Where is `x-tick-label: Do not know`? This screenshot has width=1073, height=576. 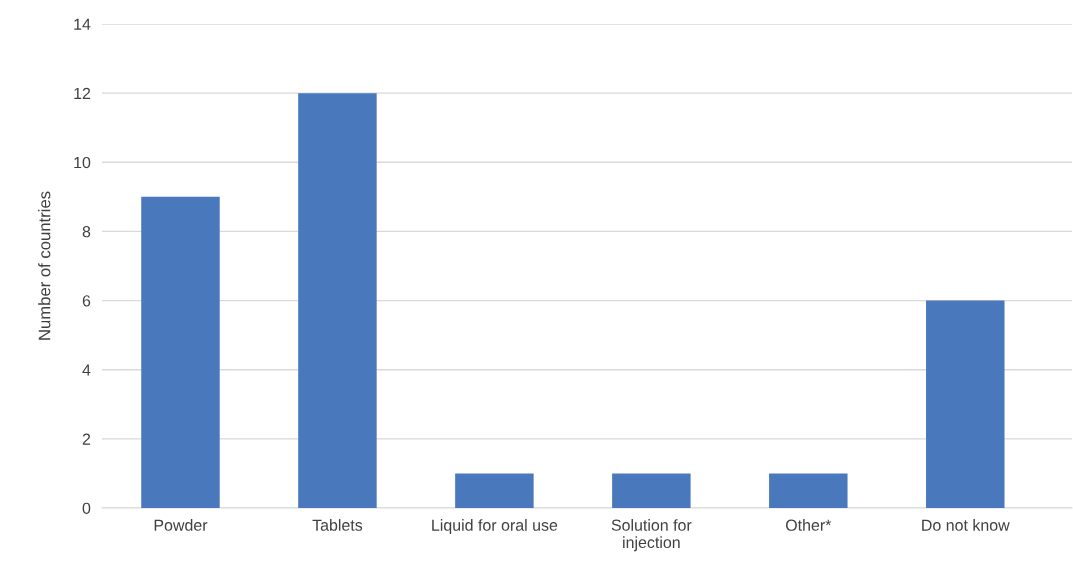 x-tick-label: Do not know is located at coordinates (966, 525).